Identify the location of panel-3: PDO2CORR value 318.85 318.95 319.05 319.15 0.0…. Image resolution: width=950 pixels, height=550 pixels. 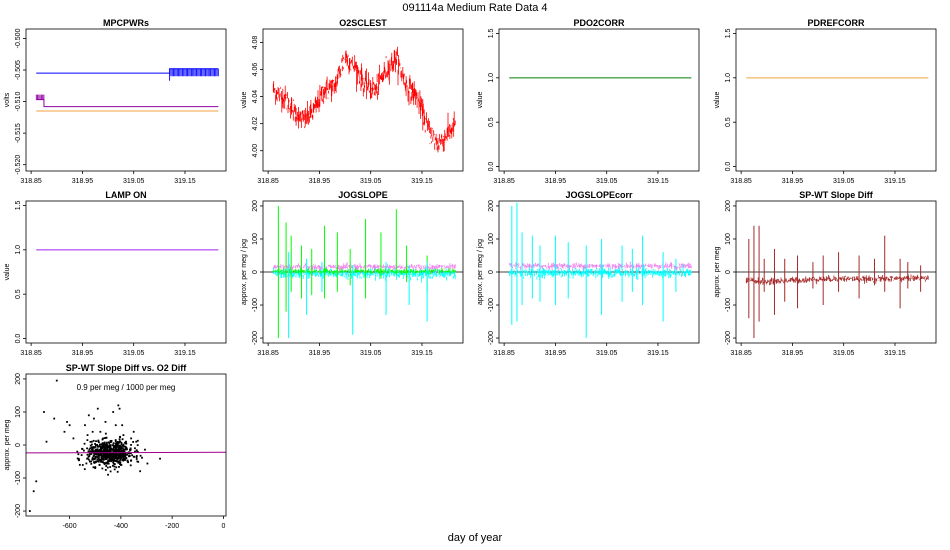
(588, 101).